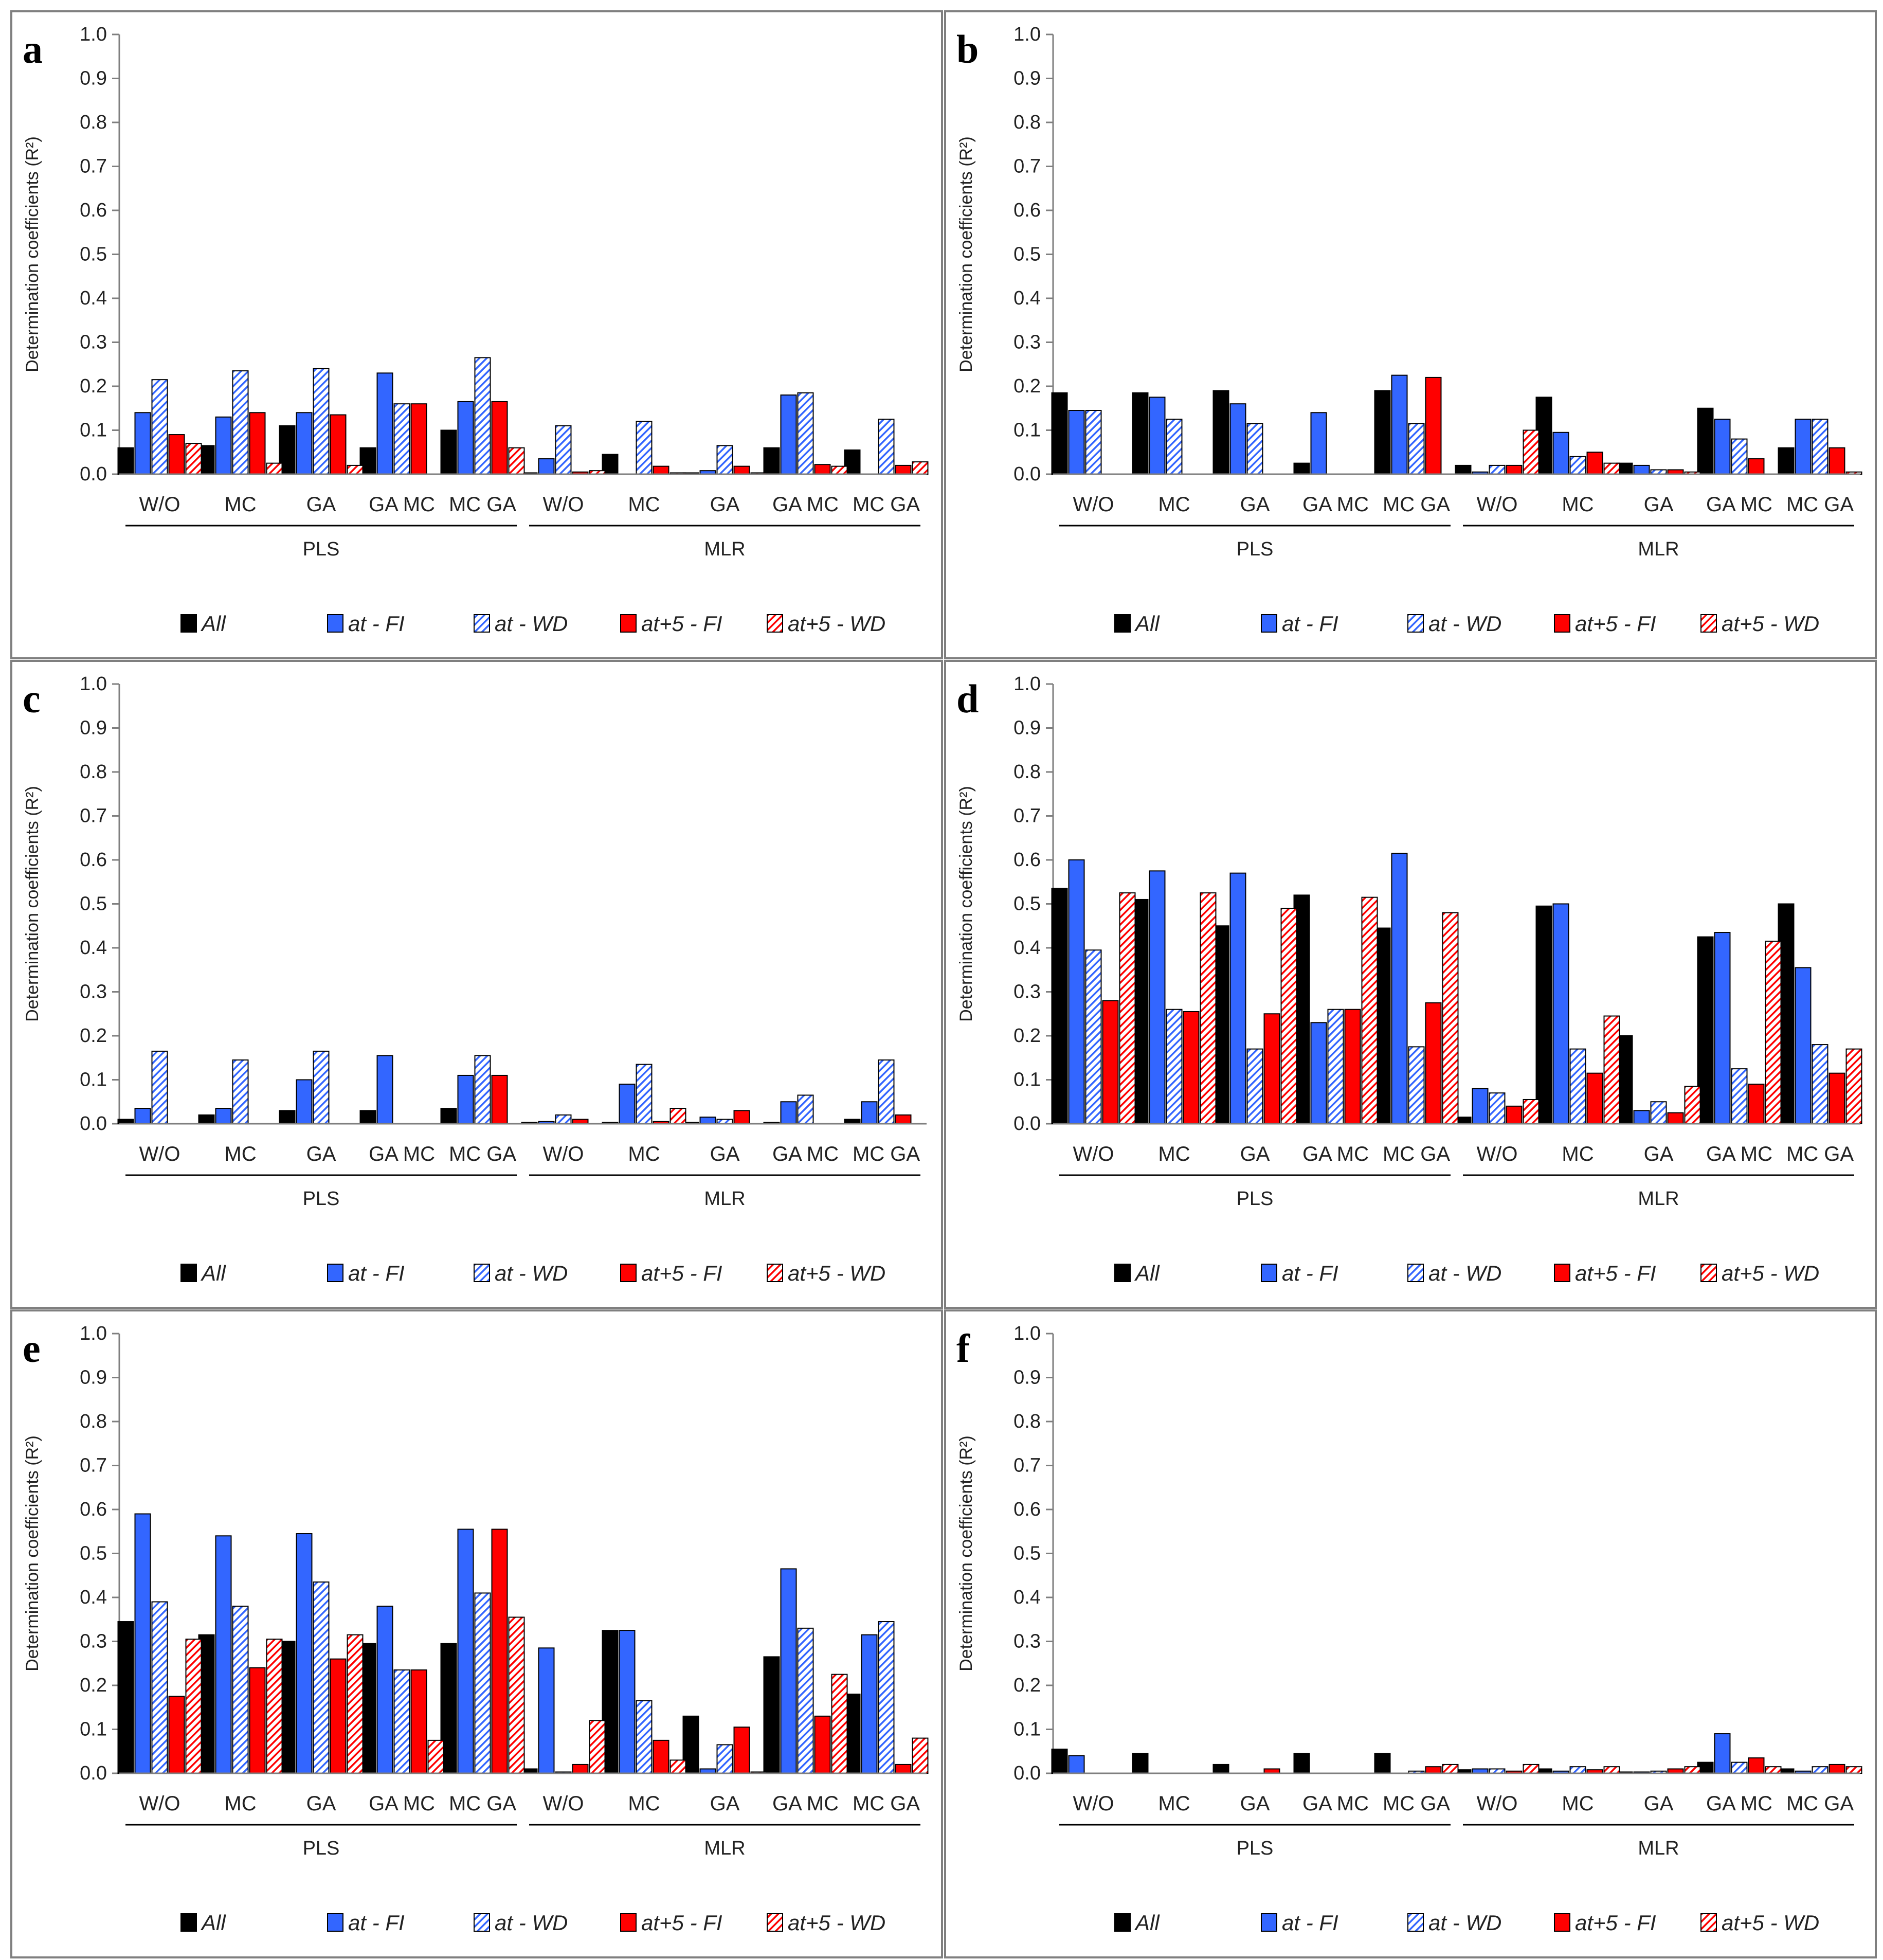 The width and height of the screenshot is (1883, 1960). I want to click on y-tick-label: 0.2, so click(1027, 386).